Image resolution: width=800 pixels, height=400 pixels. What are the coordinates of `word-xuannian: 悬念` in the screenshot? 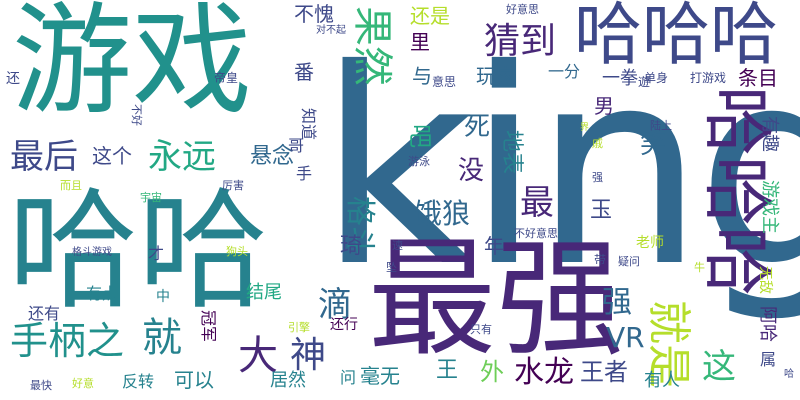 It's located at (272, 156).